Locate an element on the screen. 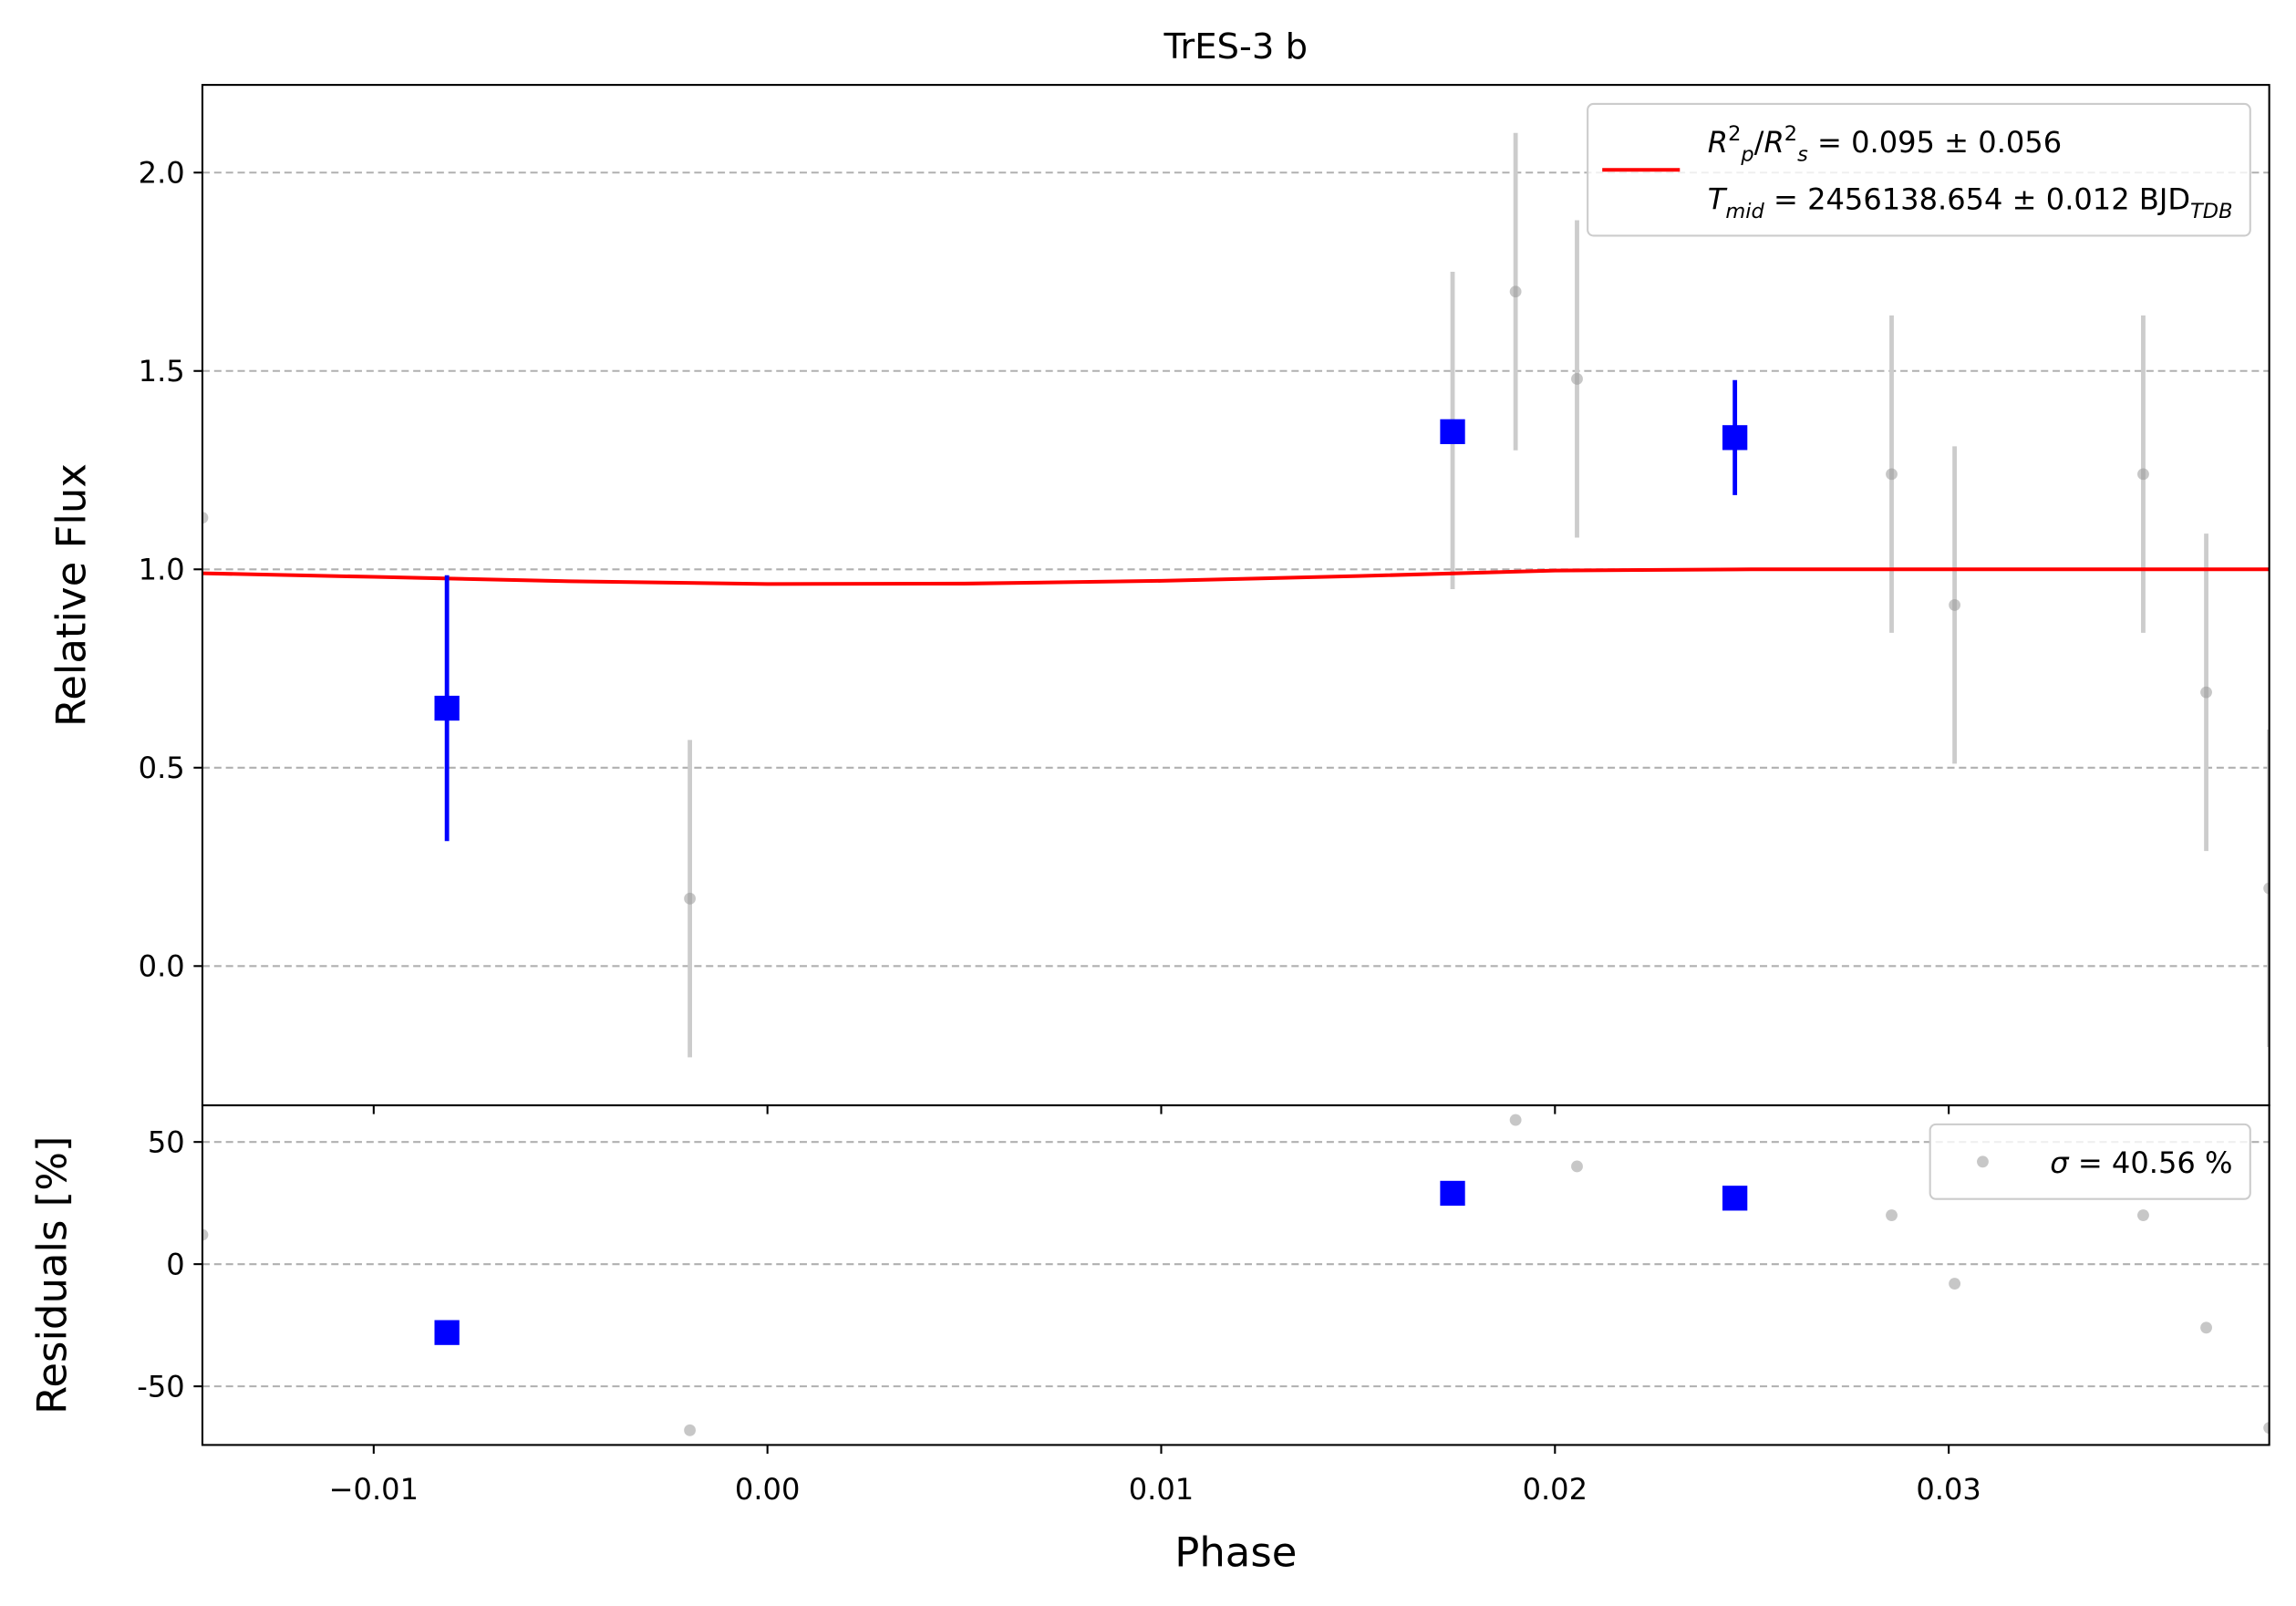  legend-text-run: TDB is located at coordinates (2211, 211).